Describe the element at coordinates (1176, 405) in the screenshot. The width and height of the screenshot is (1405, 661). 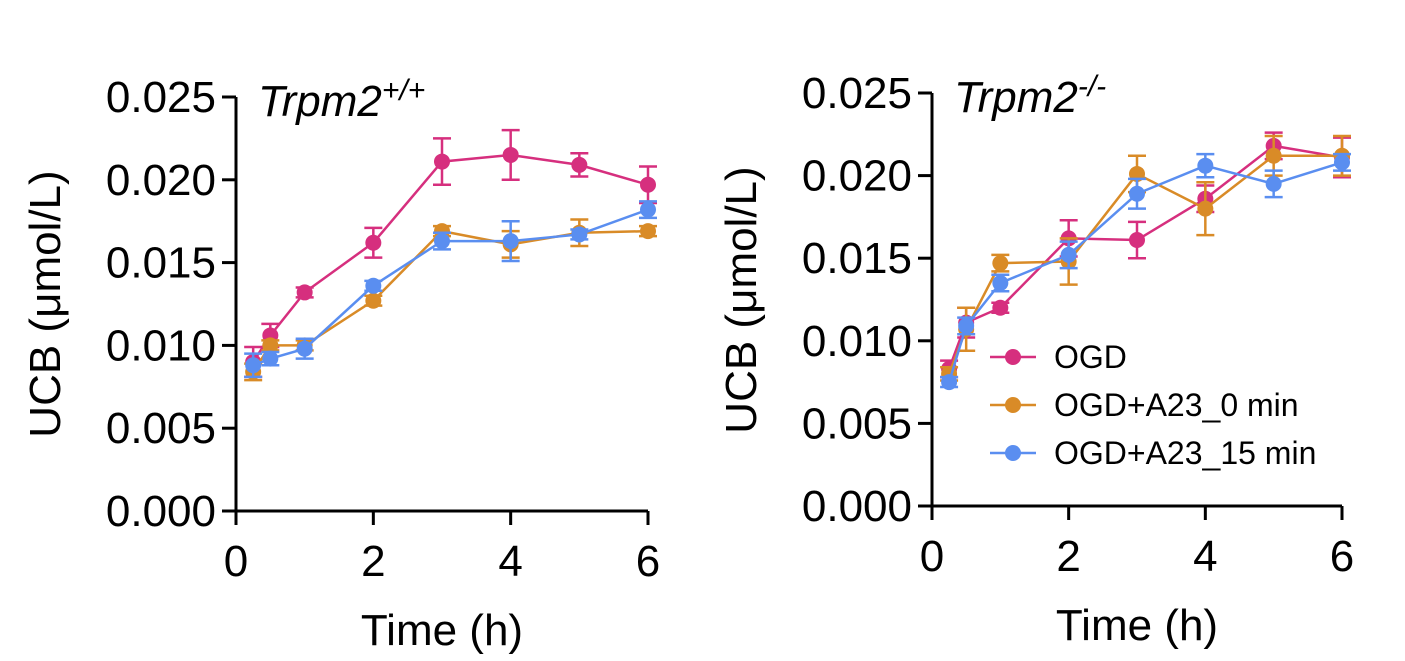
I see `legend-label: OGD+A23_0 min` at that location.